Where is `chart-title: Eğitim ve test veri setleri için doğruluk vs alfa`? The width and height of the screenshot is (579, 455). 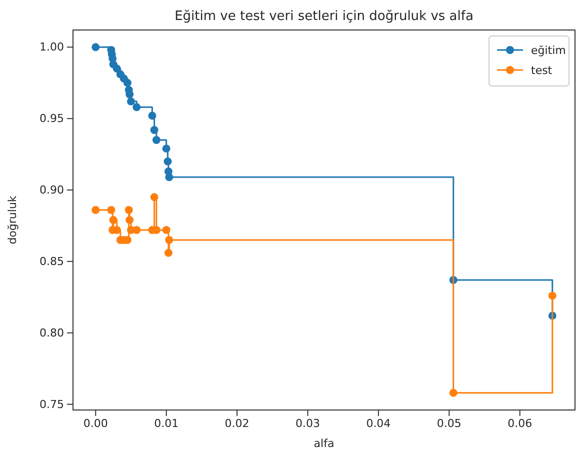 chart-title: Eğitim ve test veri setleri için doğruluk vs alfa is located at coordinates (324, 16).